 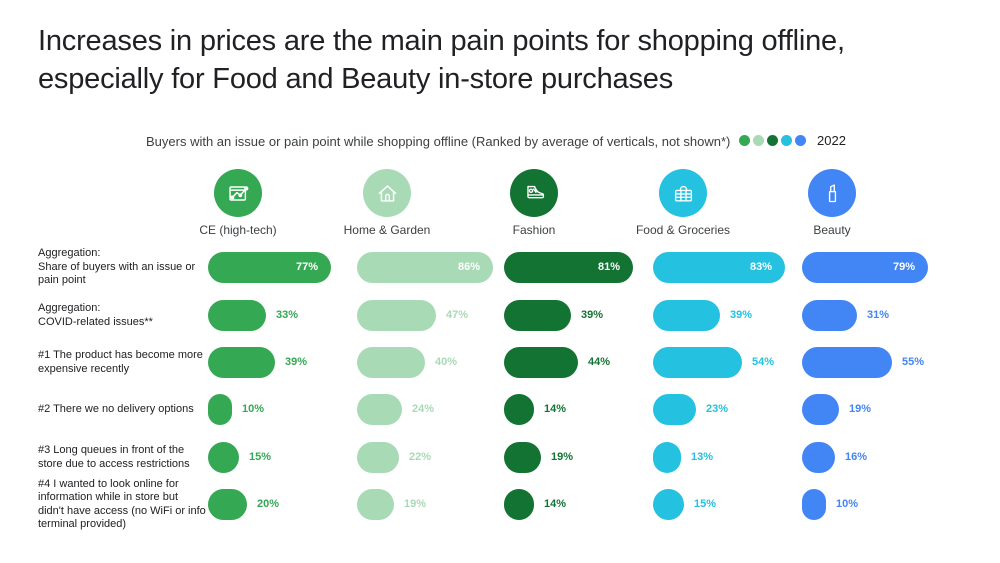 I want to click on legend-dots, so click(x=772, y=140).